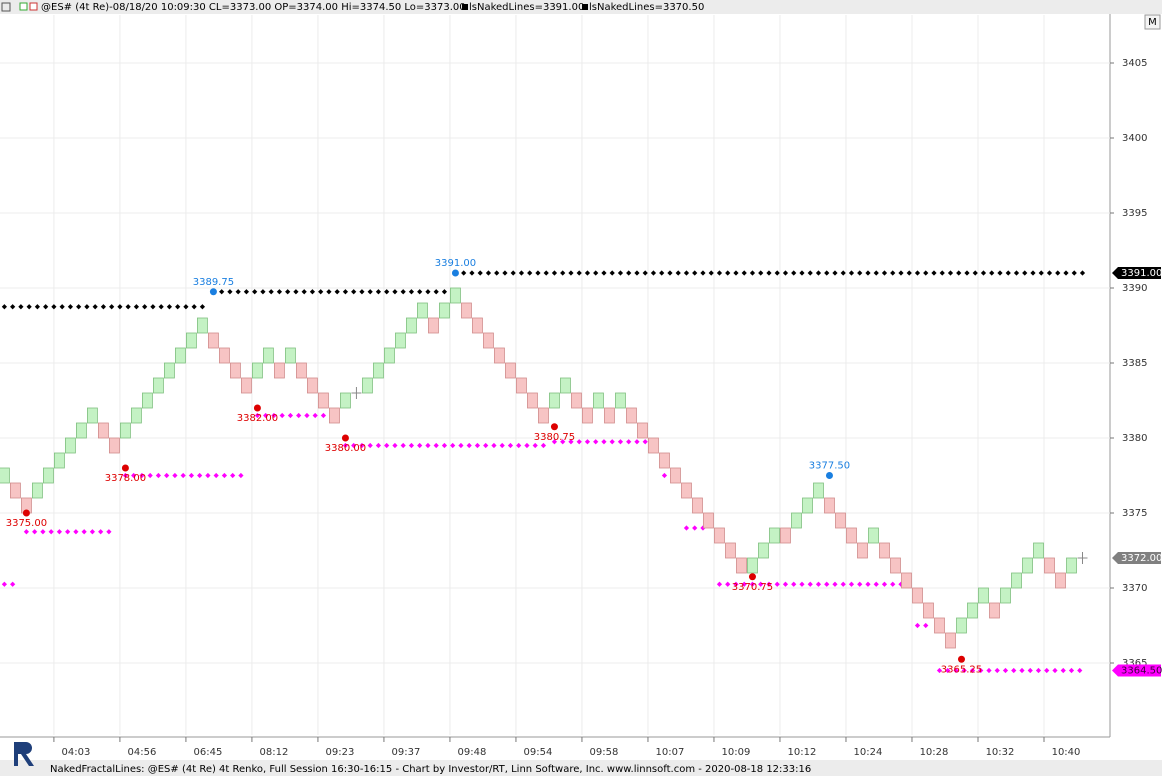  I want to click on y-tick-label: 3395, so click(1134, 213).